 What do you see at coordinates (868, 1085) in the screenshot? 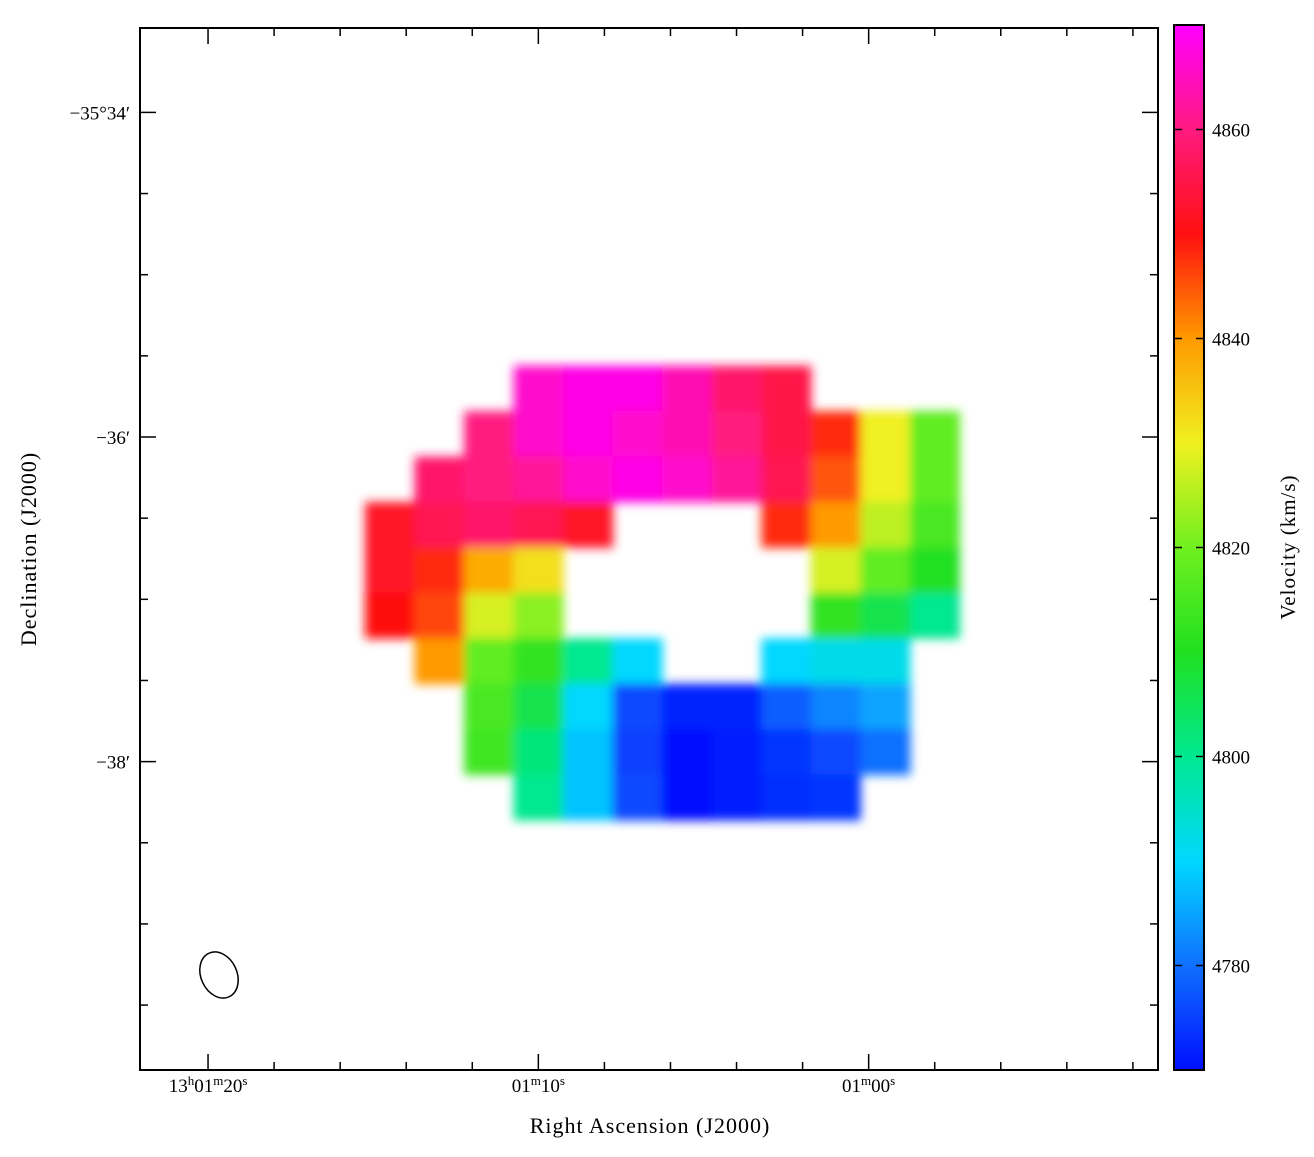
I see `x-tick-label: 01m00s` at bounding box center [868, 1085].